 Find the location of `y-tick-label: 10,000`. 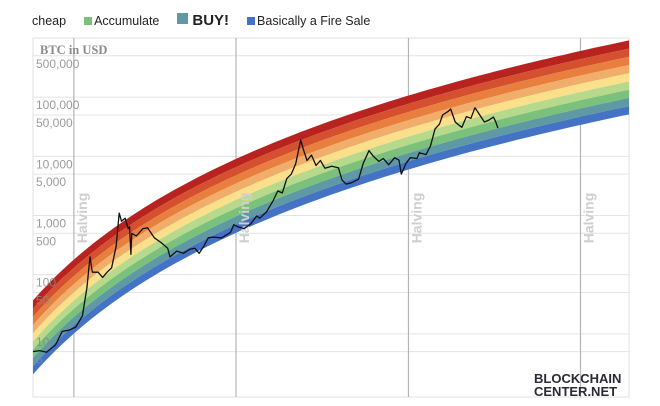

y-tick-label: 10,000 is located at coordinates (54, 164).